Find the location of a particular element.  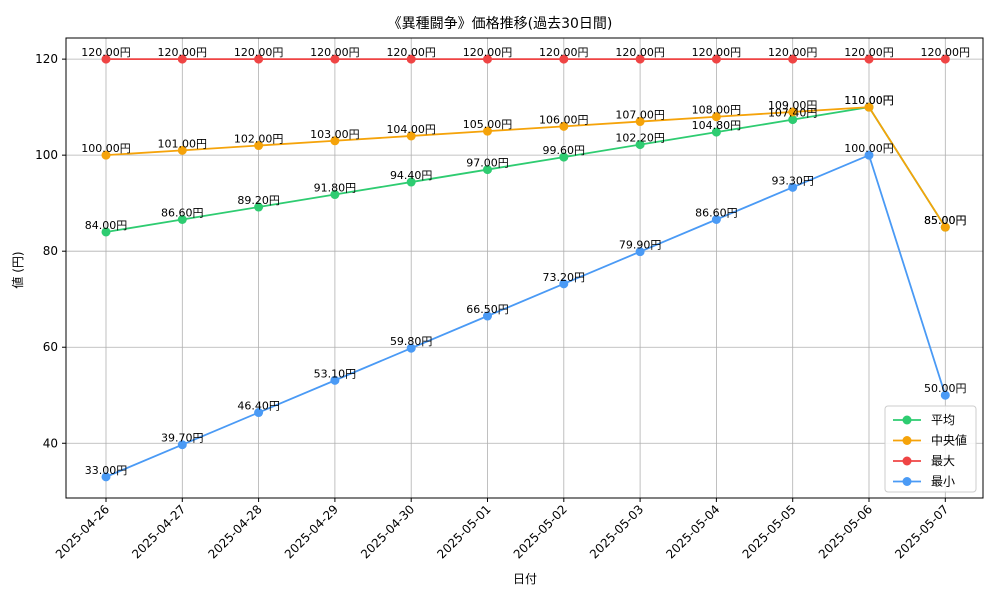

data-label: 50.00円 is located at coordinates (945, 388).